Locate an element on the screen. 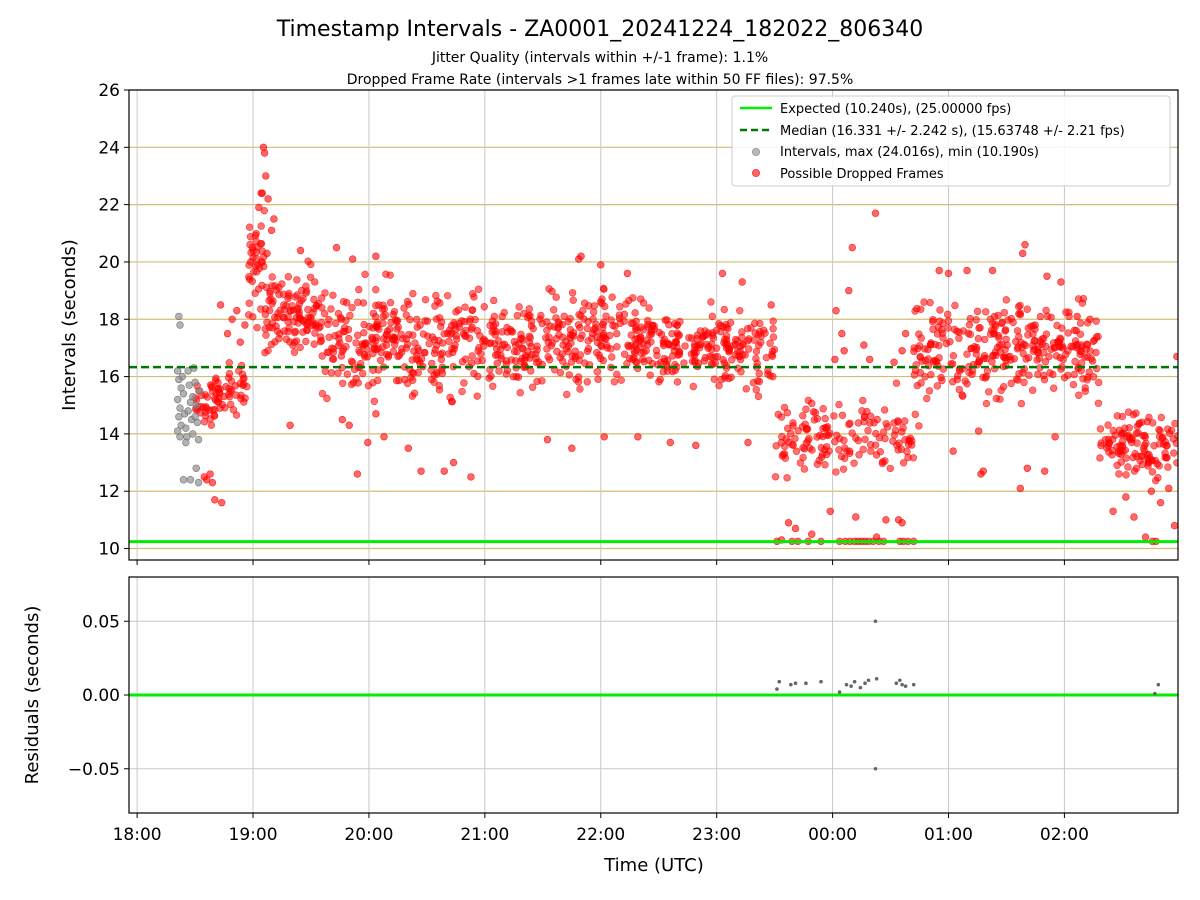 Image resolution: width=1200 pixels, height=900 pixels. residual-point is located at coordinates (777, 689).